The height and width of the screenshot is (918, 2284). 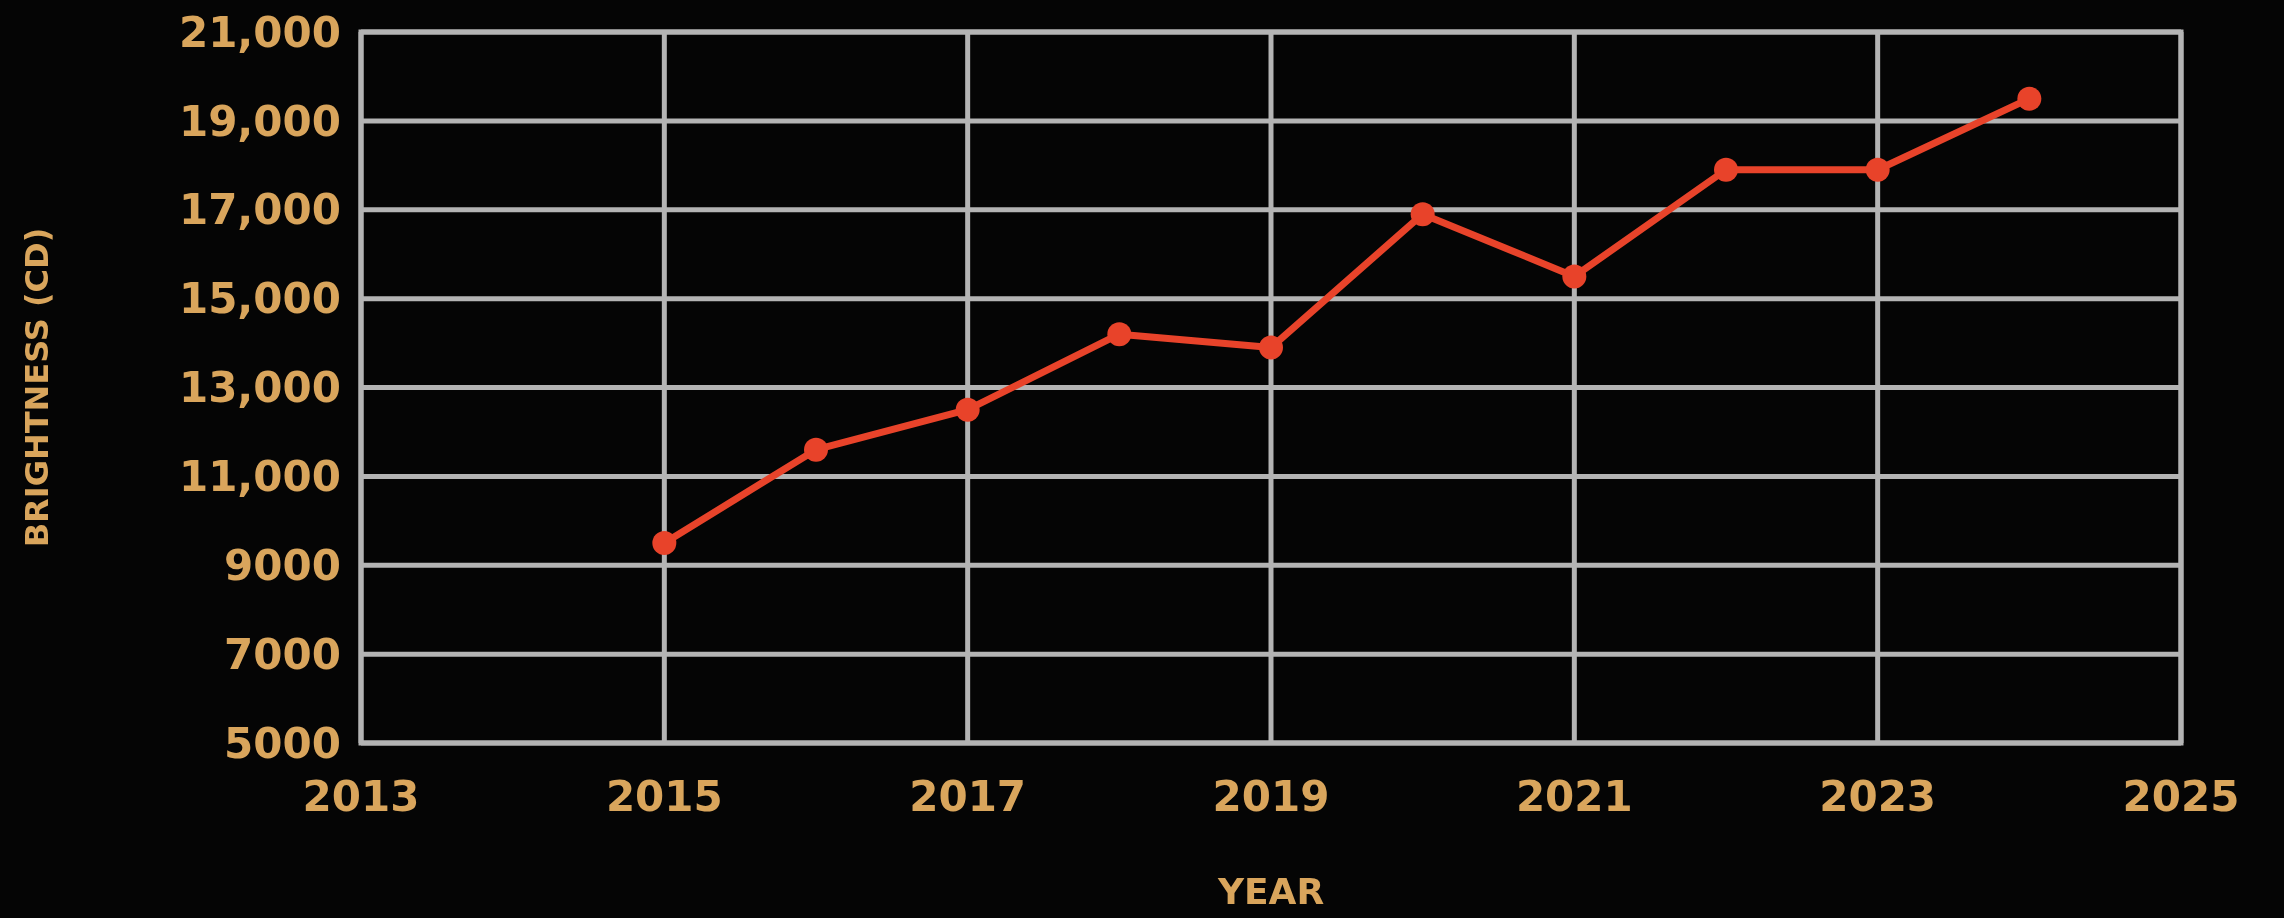 I want to click on x-axis-title: YEAR, so click(x=1270, y=891).